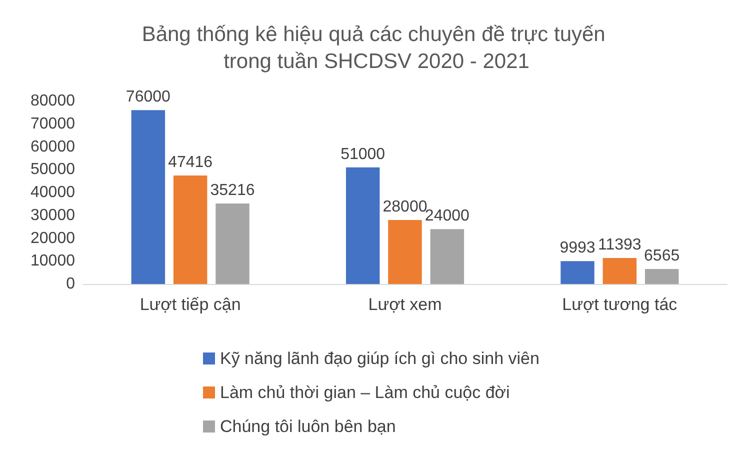  Describe the element at coordinates (148, 97) in the screenshot. I see `data-label: 76000` at that location.